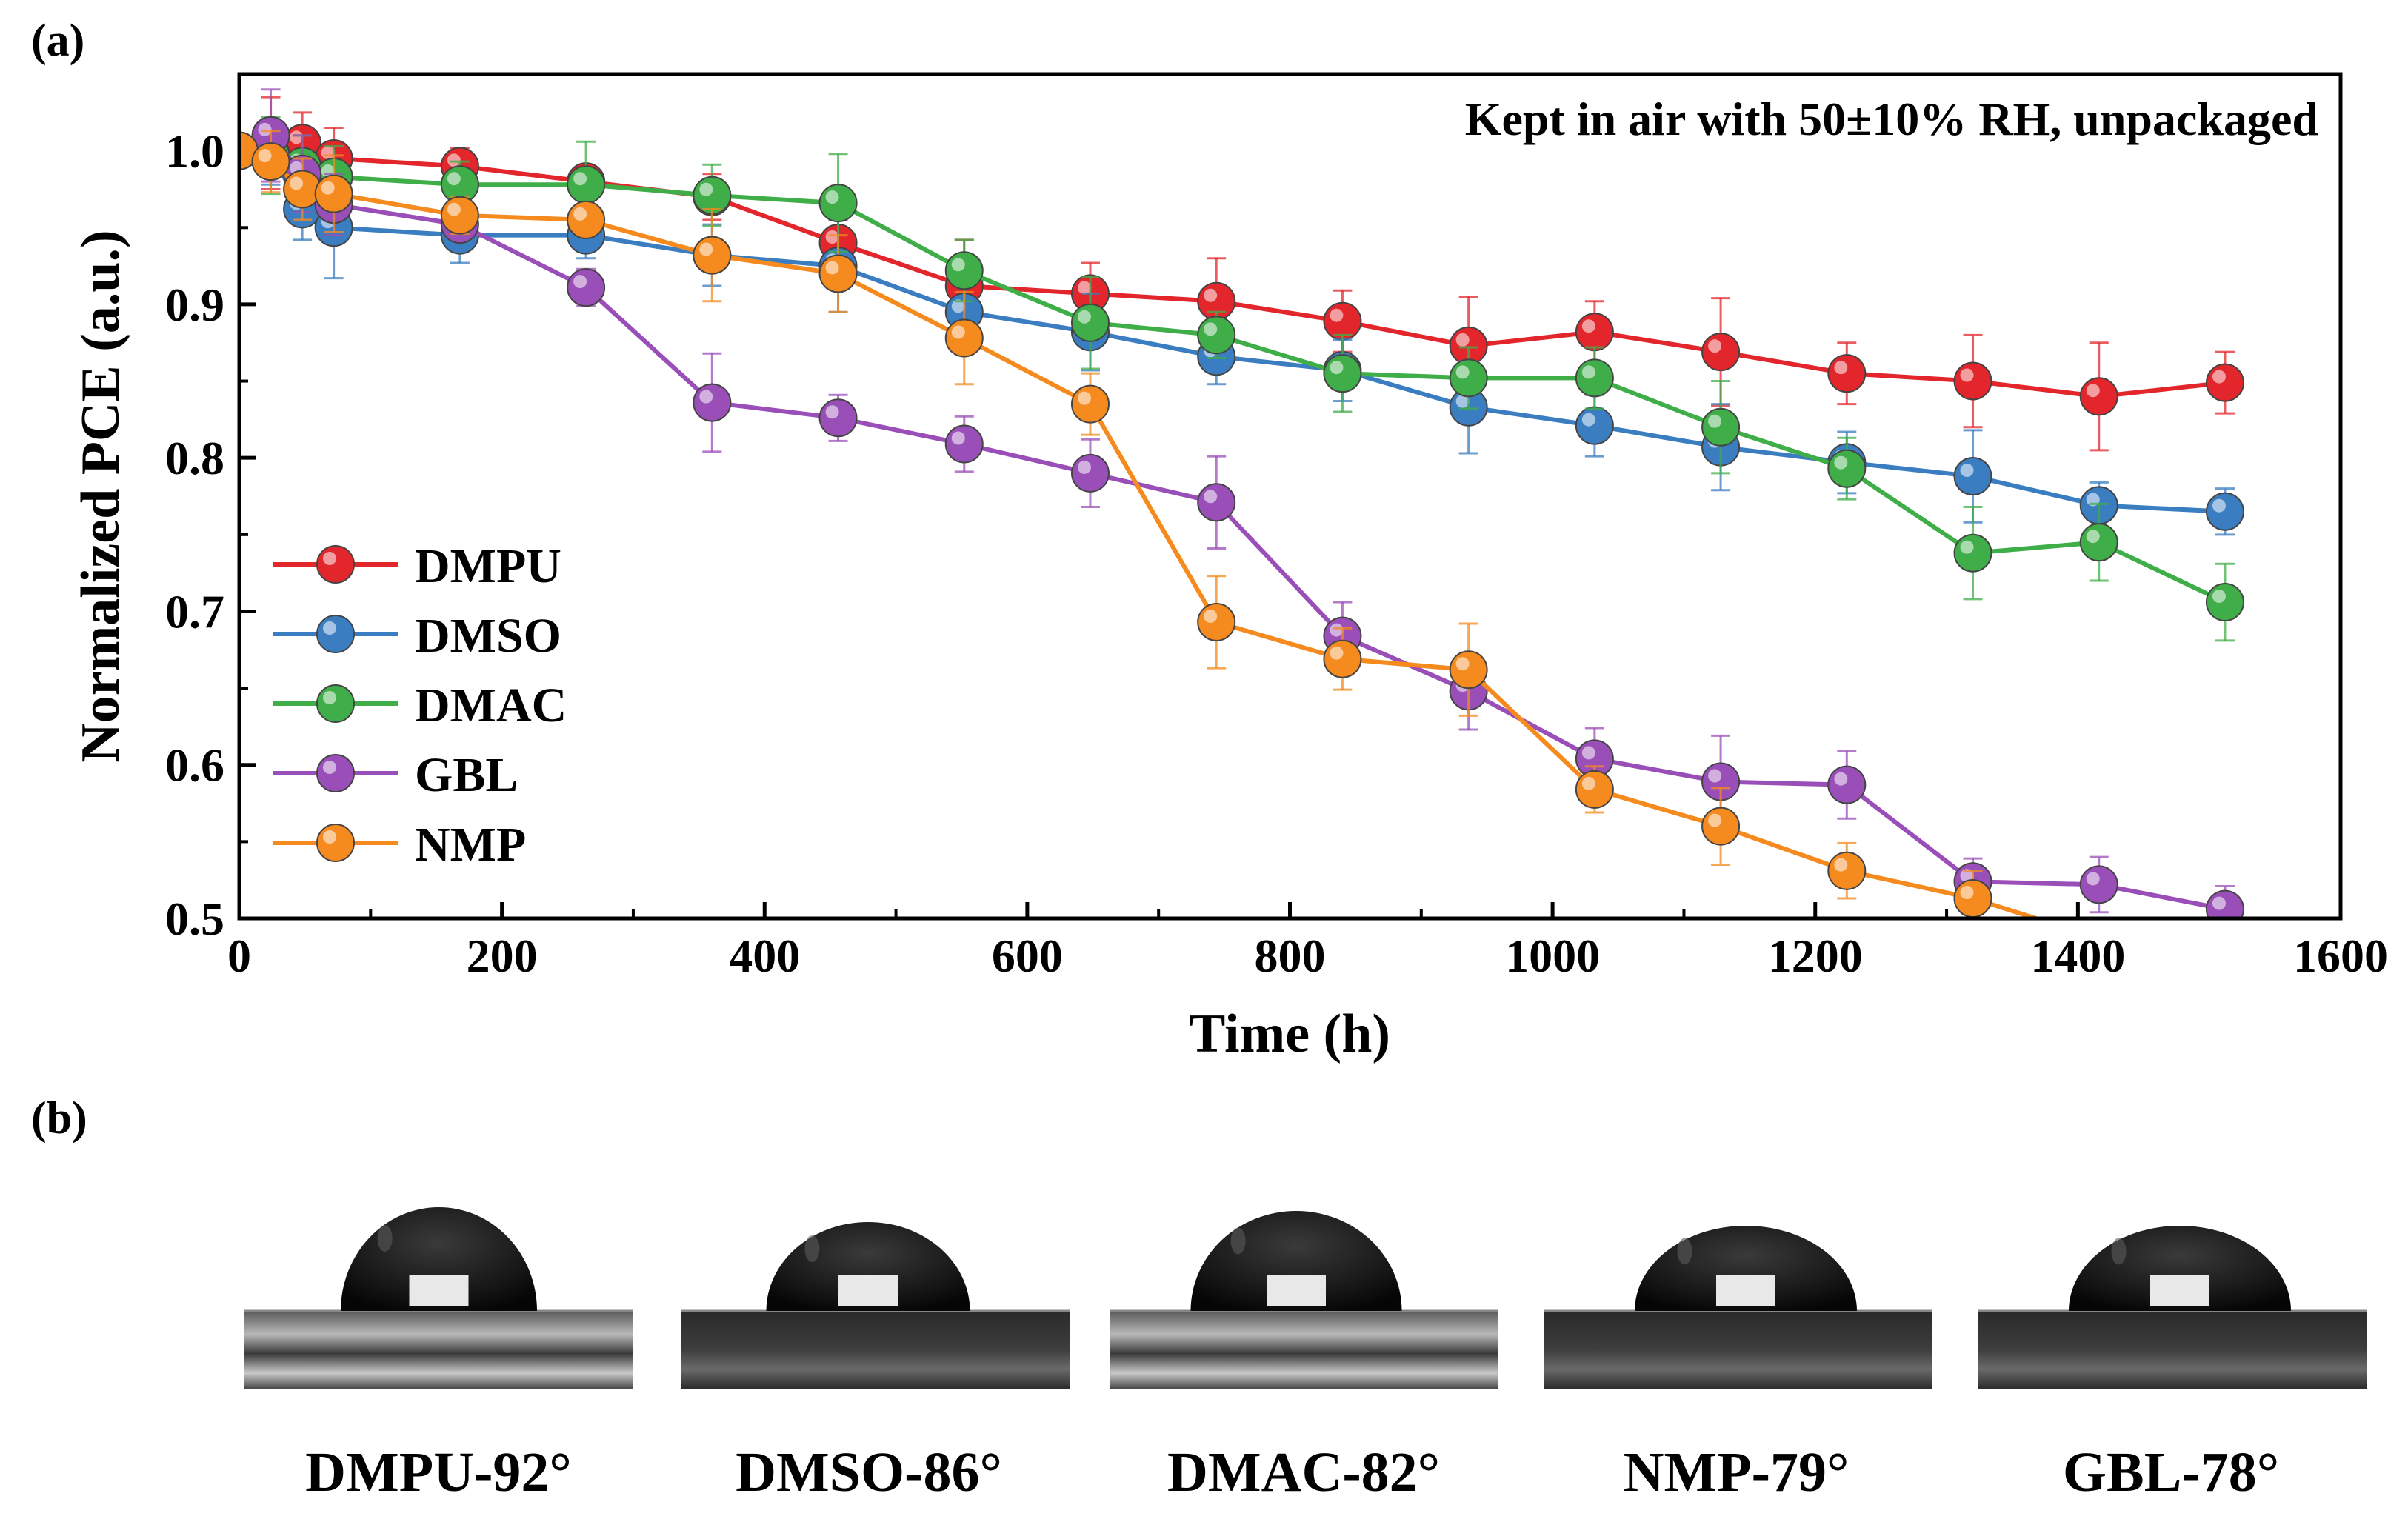  I want to click on legend-label: GBL, so click(466, 775).